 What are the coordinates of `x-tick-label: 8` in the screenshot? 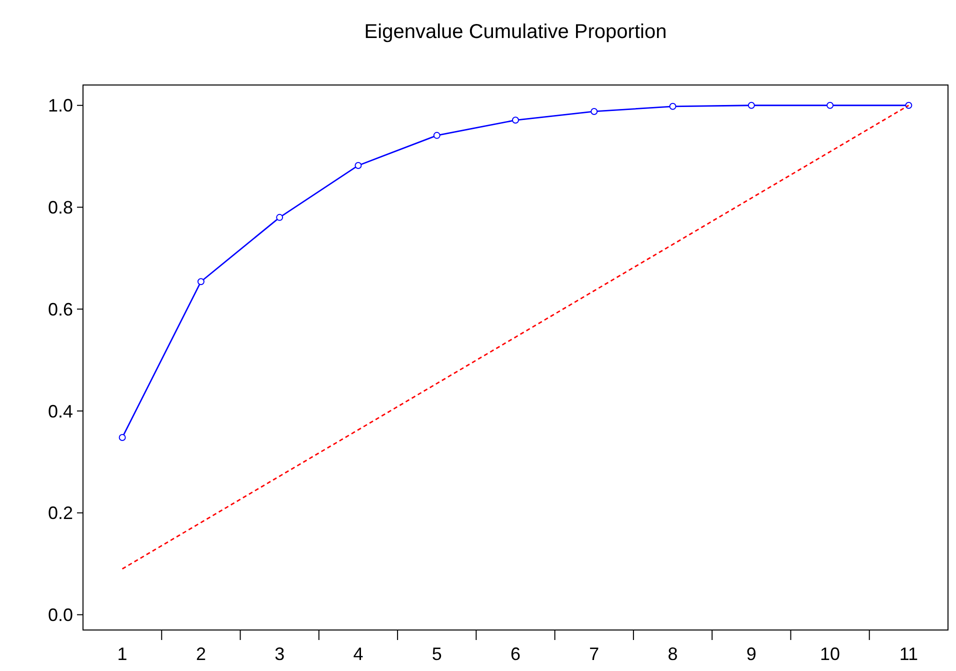 It's located at (673, 654).